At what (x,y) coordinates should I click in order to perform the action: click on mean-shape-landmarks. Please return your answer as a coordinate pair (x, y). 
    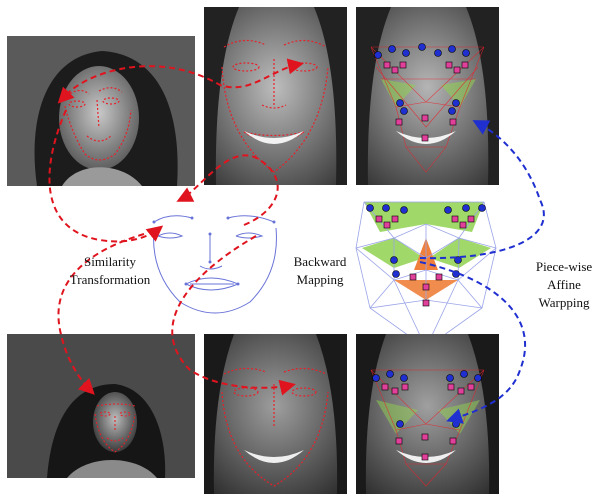
    Looking at the image, I should click on (215, 257).